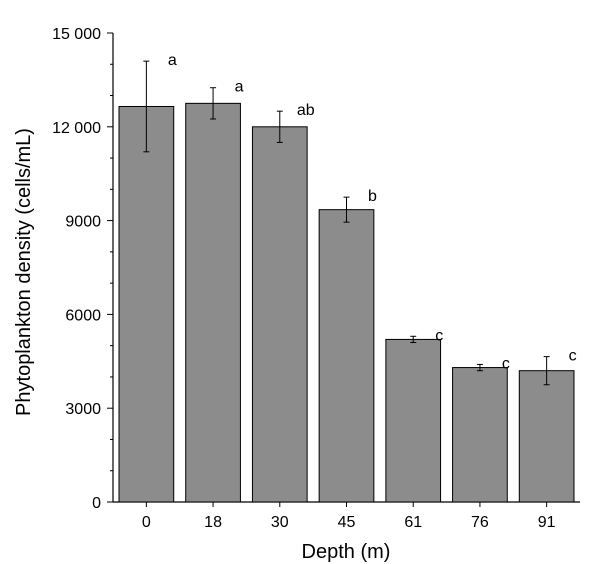 This screenshot has height=564, width=597. I want to click on x-tick-label: 45, so click(347, 522).